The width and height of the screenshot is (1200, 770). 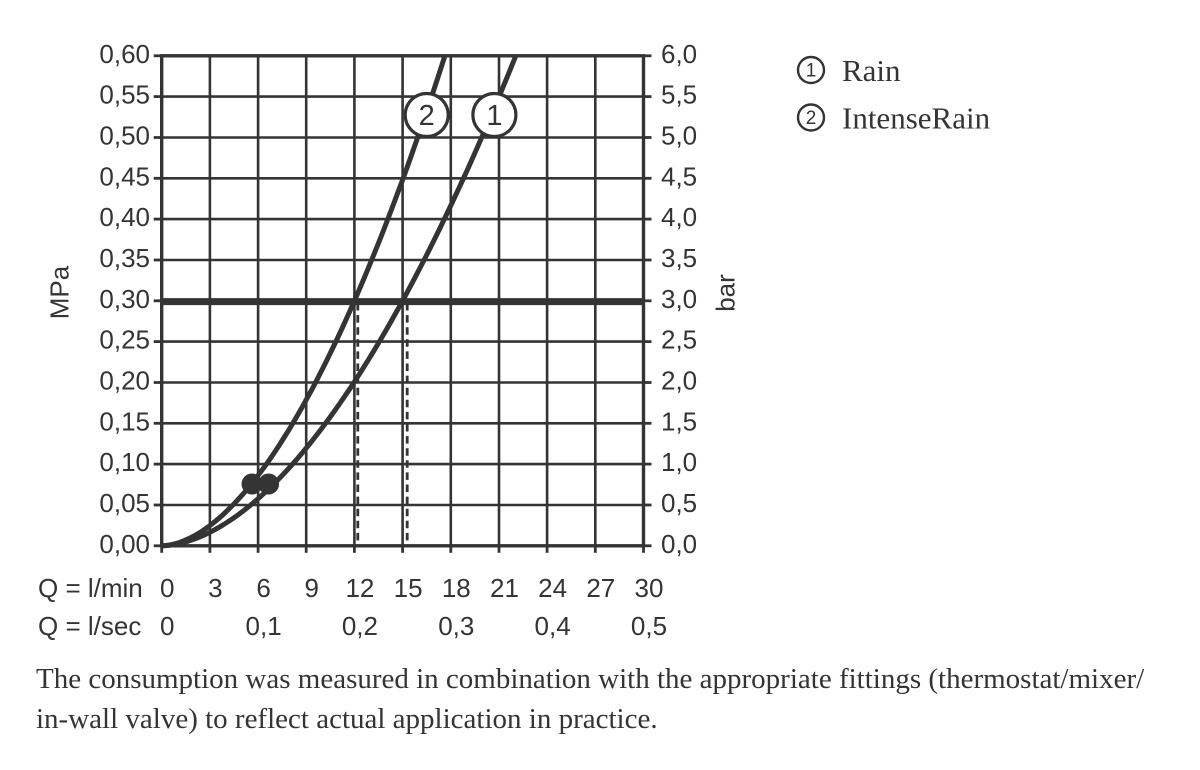 I want to click on svg-text: 0,50, so click(x=124, y=136).